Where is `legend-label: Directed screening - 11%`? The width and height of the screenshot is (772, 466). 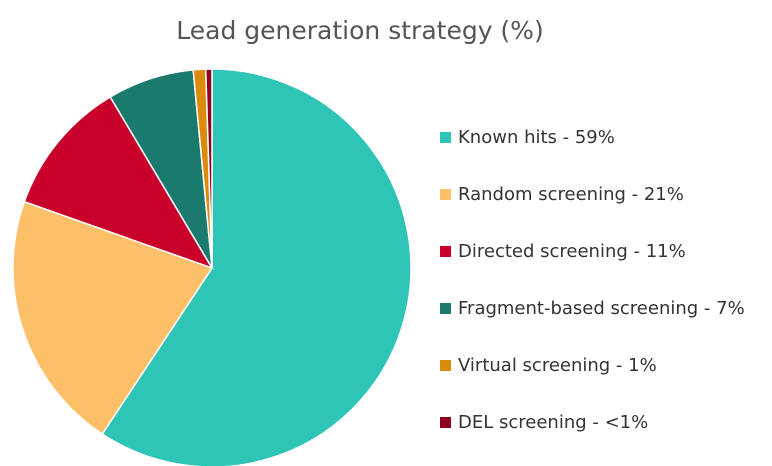
legend-label: Directed screening - 11% is located at coordinates (572, 251).